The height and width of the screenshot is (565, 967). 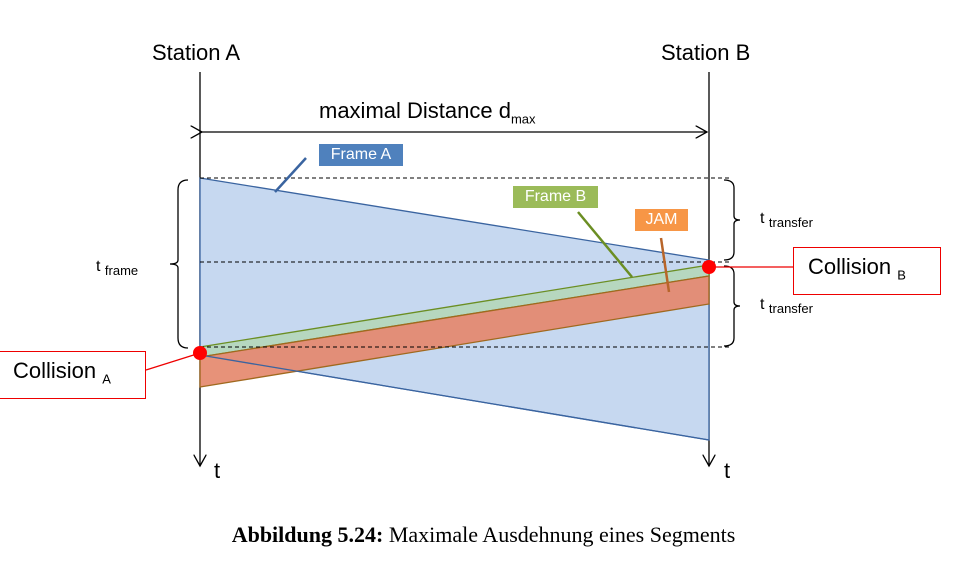 I want to click on t-transfer-label-2: t transfer, so click(x=786, y=306).